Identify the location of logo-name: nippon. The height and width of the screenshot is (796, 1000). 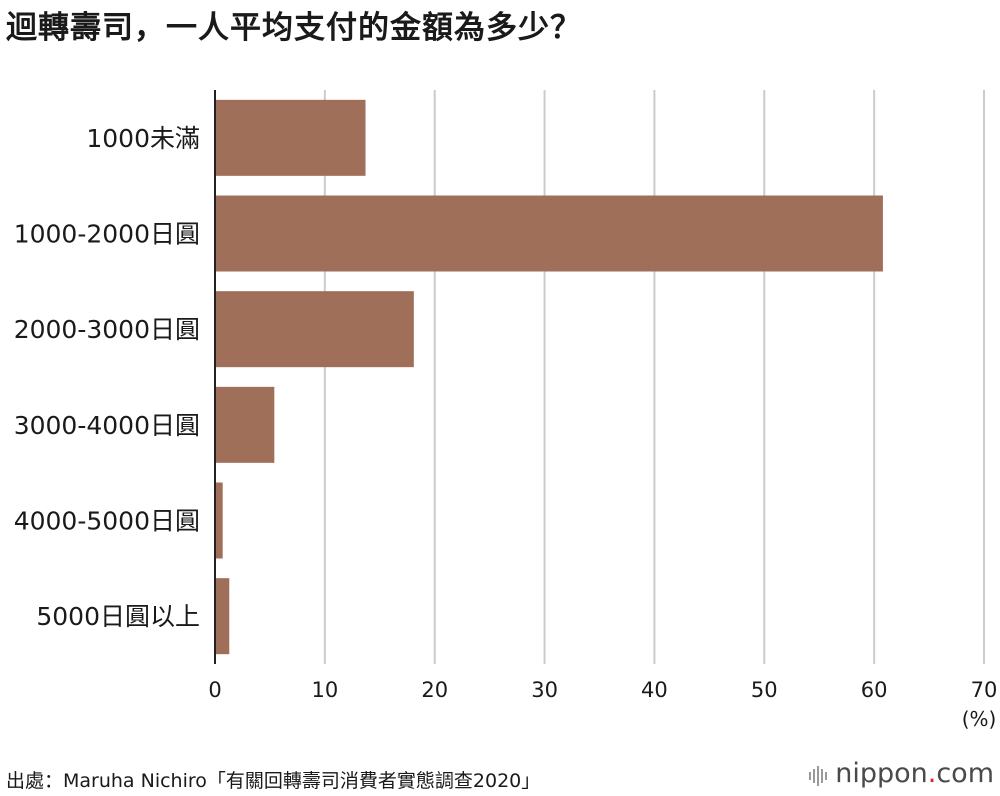
(881, 773).